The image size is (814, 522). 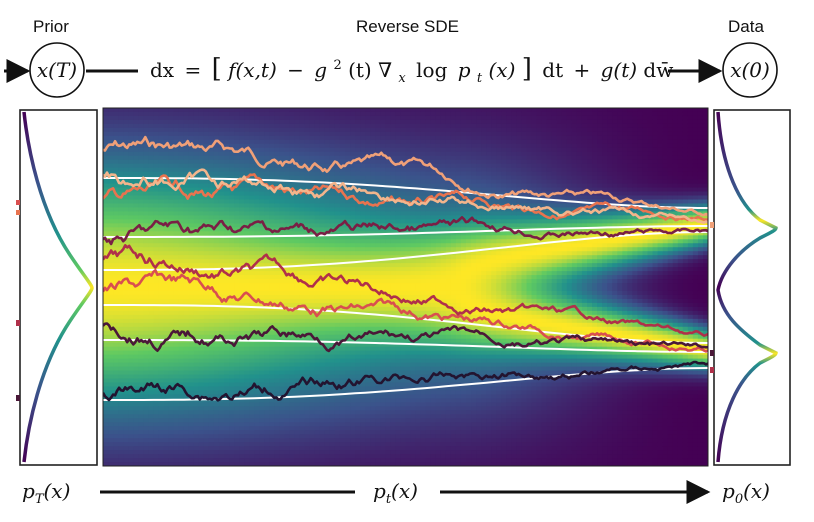 I want to click on data-label: Data, so click(x=746, y=26).